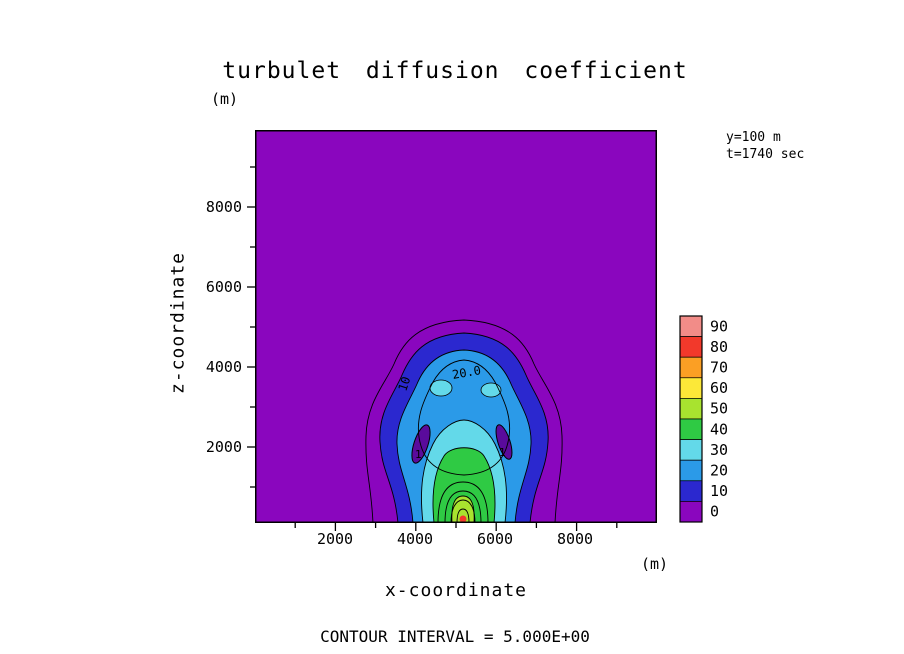 This screenshot has height=654, width=904. Describe the element at coordinates (223, 367) in the screenshot. I see `z-tick-label: 4000` at that location.